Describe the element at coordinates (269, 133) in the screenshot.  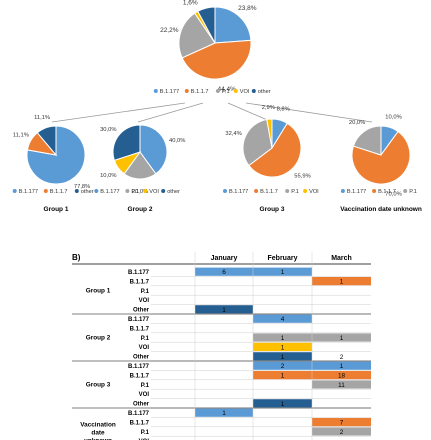
I see `pie-slice-voi` at that location.